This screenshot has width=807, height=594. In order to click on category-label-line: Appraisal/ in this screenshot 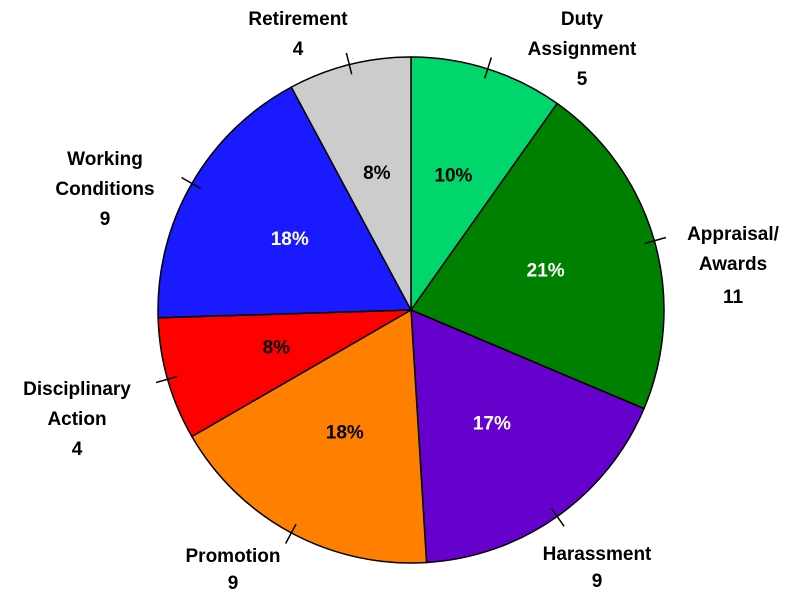, I will do `click(733, 234)`.